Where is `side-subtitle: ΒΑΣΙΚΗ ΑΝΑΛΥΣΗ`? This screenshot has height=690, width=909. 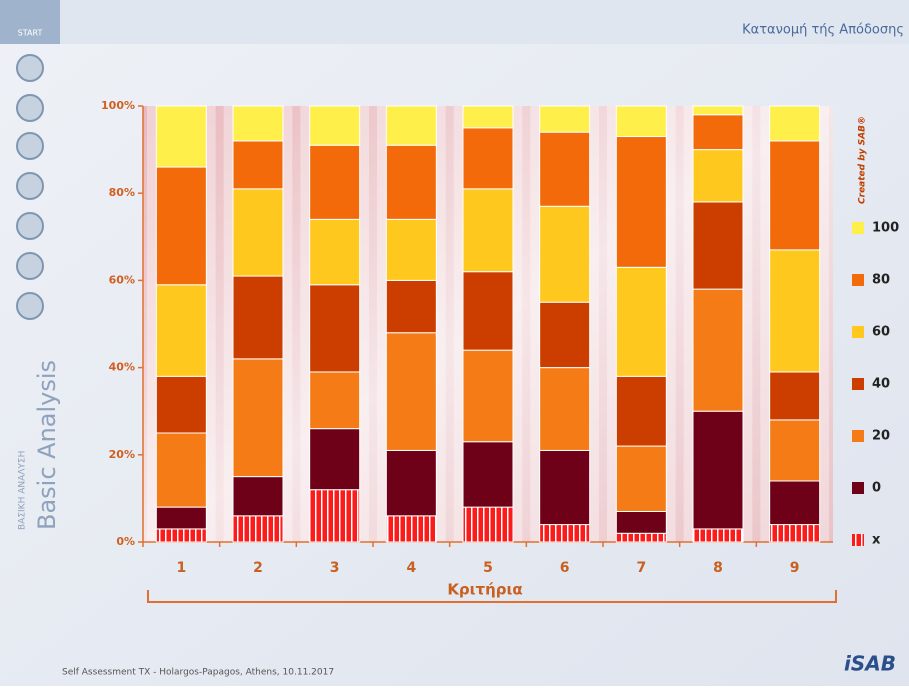 side-subtitle: ΒΑΣΙΚΗ ΑΝΑΛΥΣΗ is located at coordinates (23, 490).